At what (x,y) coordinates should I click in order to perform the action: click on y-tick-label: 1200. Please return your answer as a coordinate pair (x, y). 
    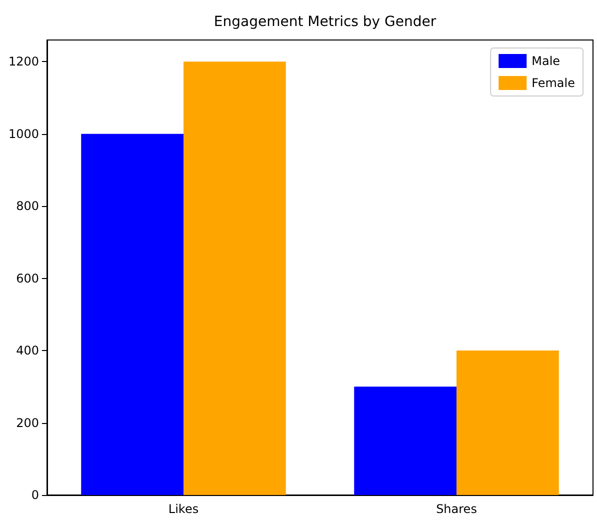
    Looking at the image, I should click on (23, 61).